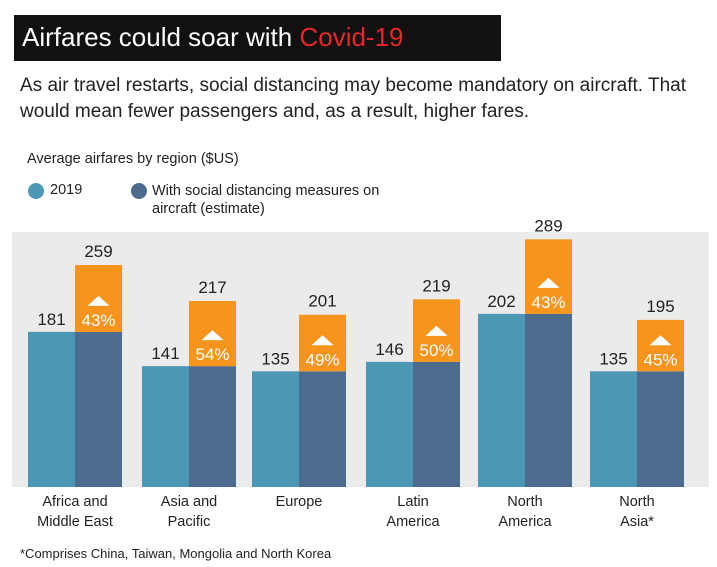  I want to click on legend, so click(211, 187).